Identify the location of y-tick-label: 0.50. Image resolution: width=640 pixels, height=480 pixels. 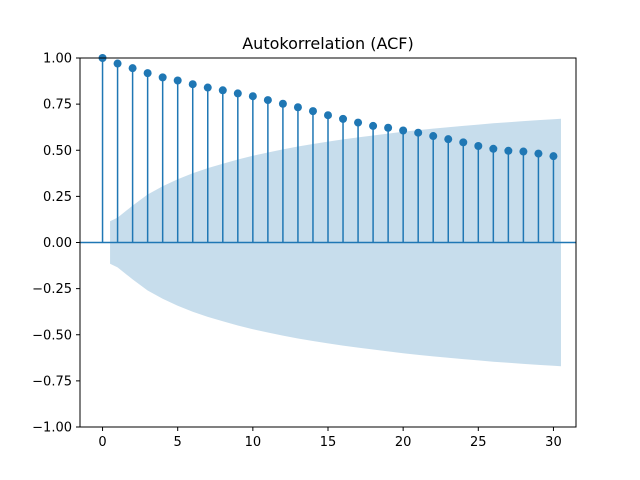
(57, 151).